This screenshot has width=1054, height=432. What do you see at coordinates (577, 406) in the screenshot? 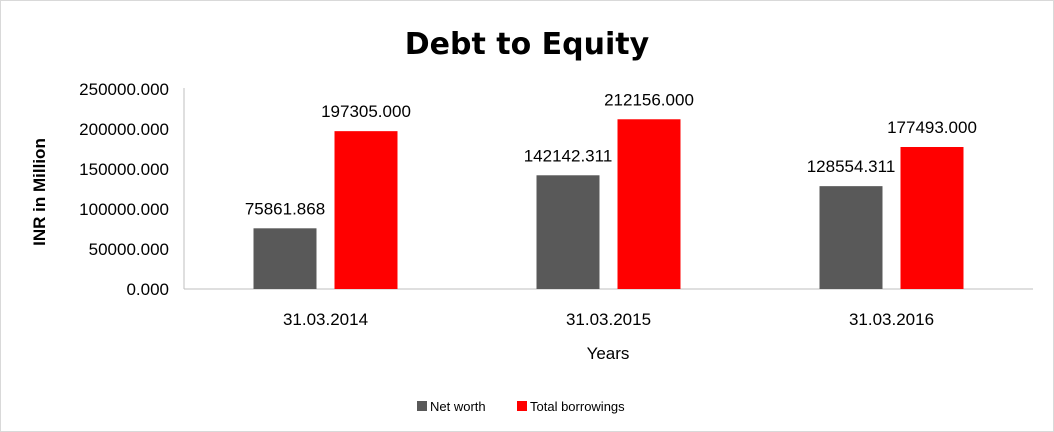
I see `legend-label: Total borrowings` at bounding box center [577, 406].